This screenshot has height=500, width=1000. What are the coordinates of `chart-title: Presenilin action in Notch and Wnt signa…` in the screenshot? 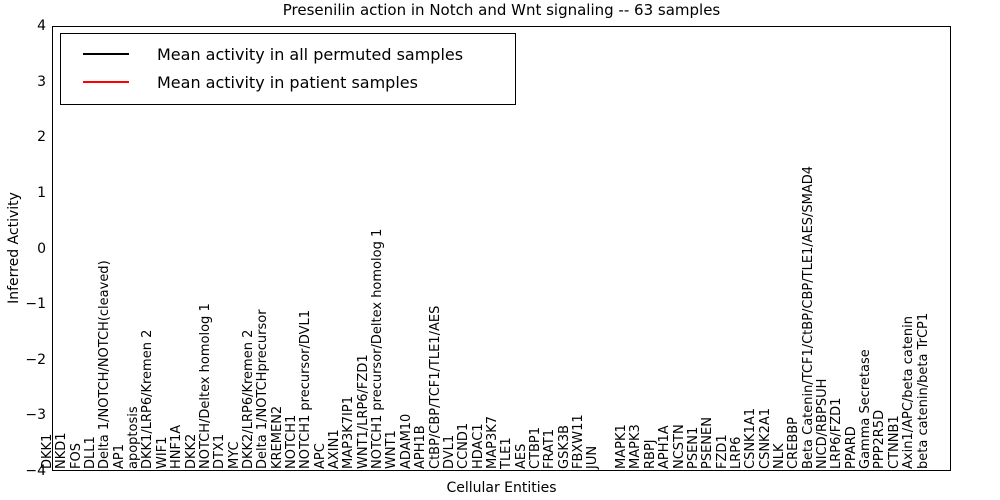 It's located at (501, 10).